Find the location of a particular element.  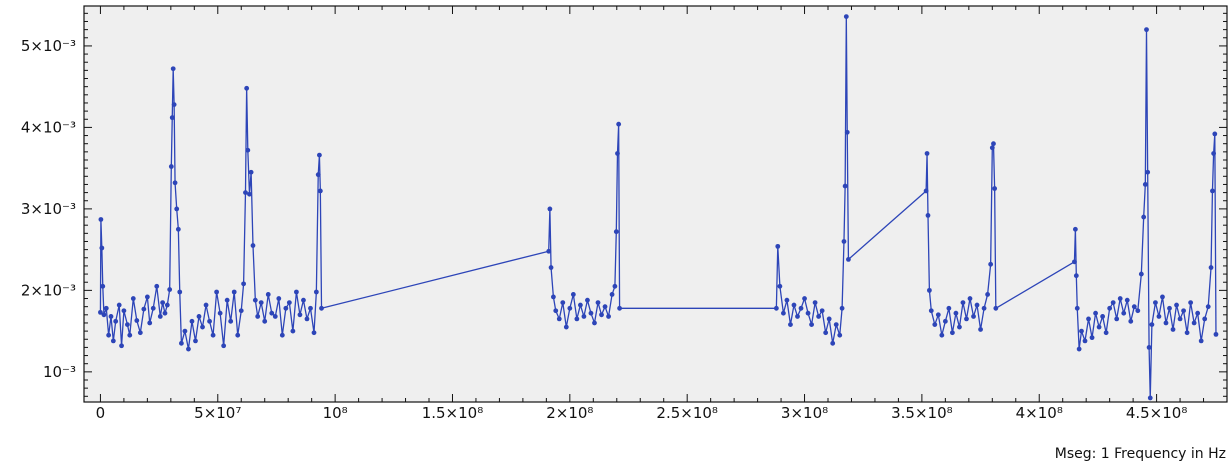

x-axis-label: Mseg: 1 Frequency in Hz is located at coordinates (1140, 454).